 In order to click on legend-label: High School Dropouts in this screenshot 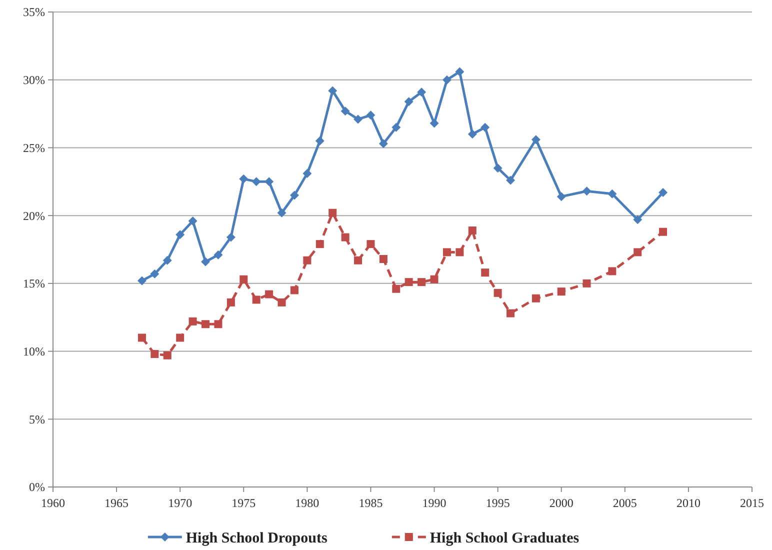, I will do `click(257, 538)`.